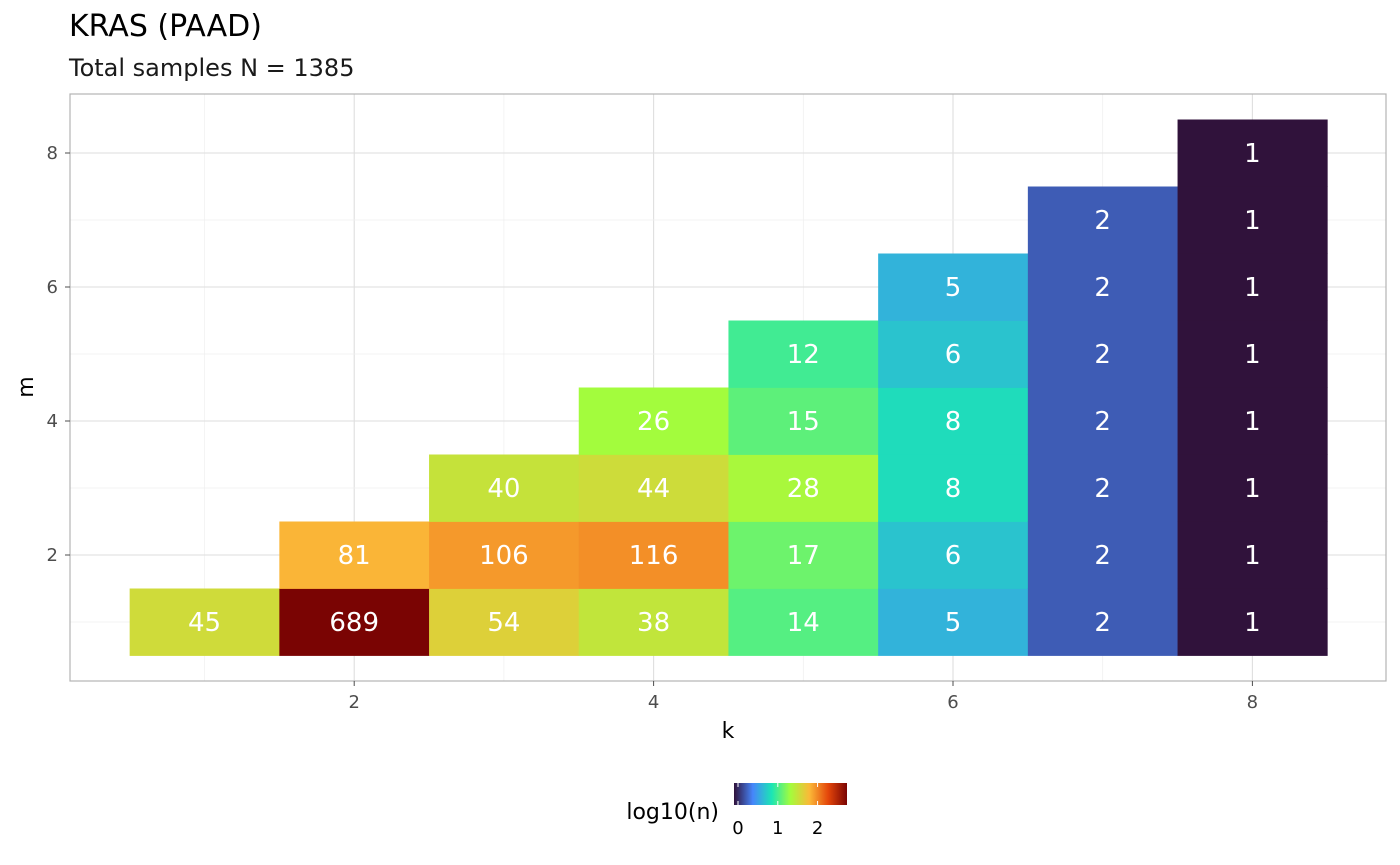 The height and width of the screenshot is (865, 1400). Describe the element at coordinates (728, 731) in the screenshot. I see `x-axis-title: k` at that location.